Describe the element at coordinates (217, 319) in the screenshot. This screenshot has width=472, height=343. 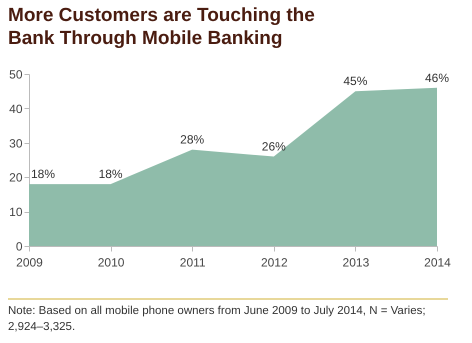
I see `text: Note: Based on all mobile phone owners from June 2009 to July 2014, N = Varies; 2,924–3,325.` at that location.